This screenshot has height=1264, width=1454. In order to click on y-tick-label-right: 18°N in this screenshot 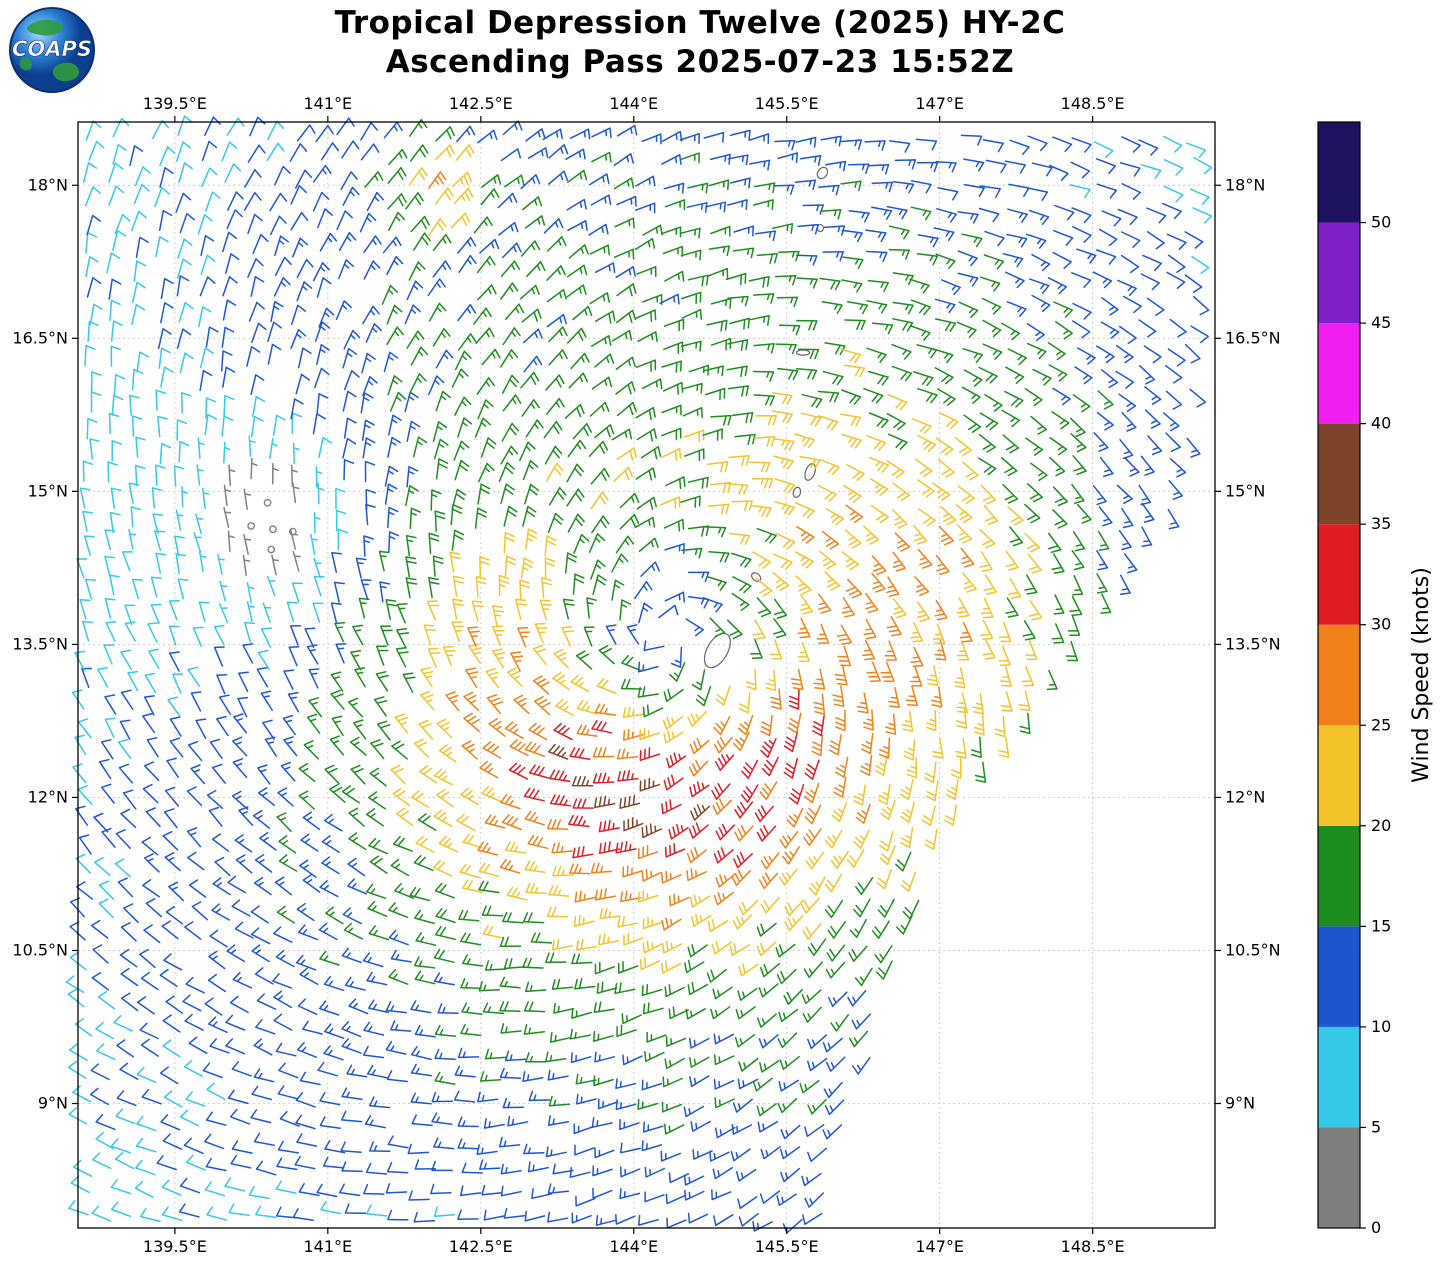, I will do `click(1245, 184)`.